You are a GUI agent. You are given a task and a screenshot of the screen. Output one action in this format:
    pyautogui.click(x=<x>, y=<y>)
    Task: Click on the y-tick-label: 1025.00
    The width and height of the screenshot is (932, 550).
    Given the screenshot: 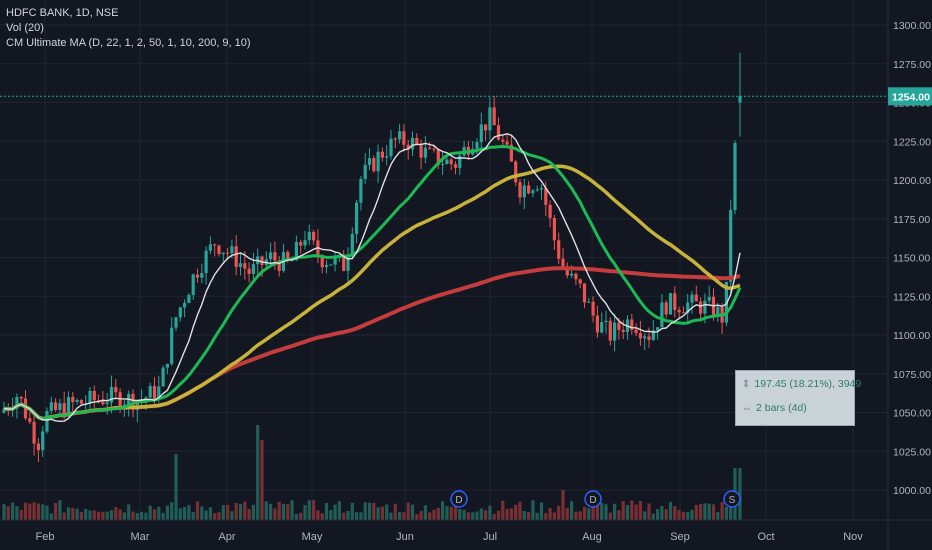 What is the action you would take?
    pyautogui.click(x=912, y=452)
    